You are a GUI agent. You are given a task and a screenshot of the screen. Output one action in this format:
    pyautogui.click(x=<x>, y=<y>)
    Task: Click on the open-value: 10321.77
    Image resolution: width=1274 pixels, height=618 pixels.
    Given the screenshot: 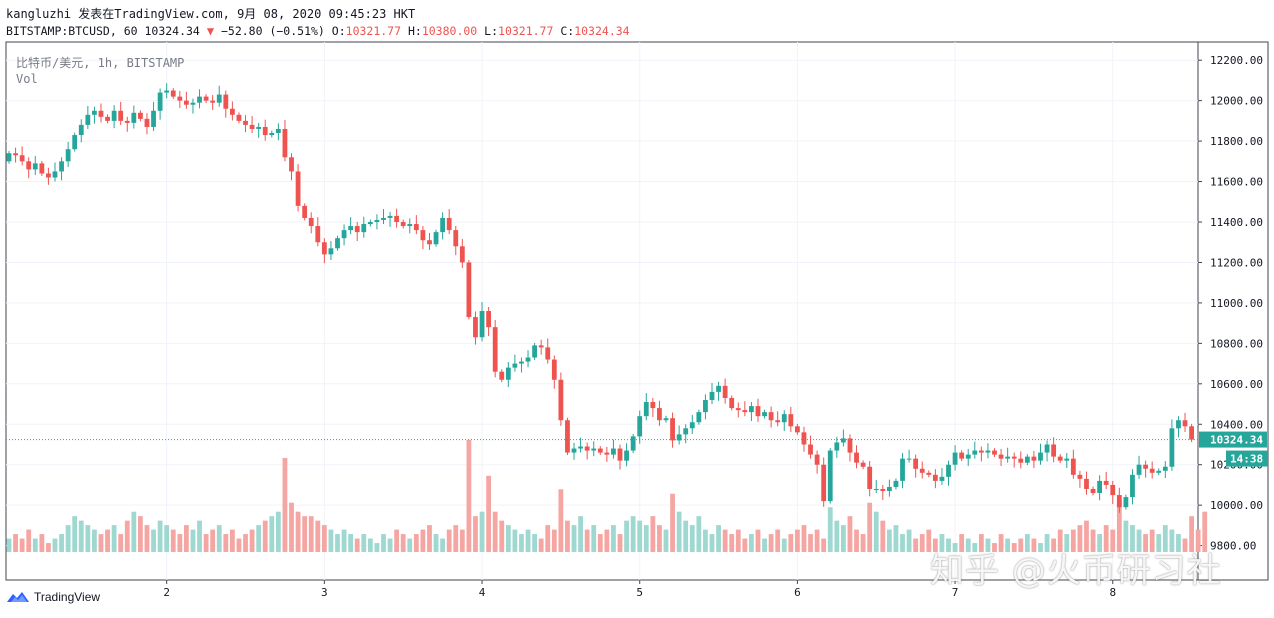 What is the action you would take?
    pyautogui.click(x=373, y=31)
    